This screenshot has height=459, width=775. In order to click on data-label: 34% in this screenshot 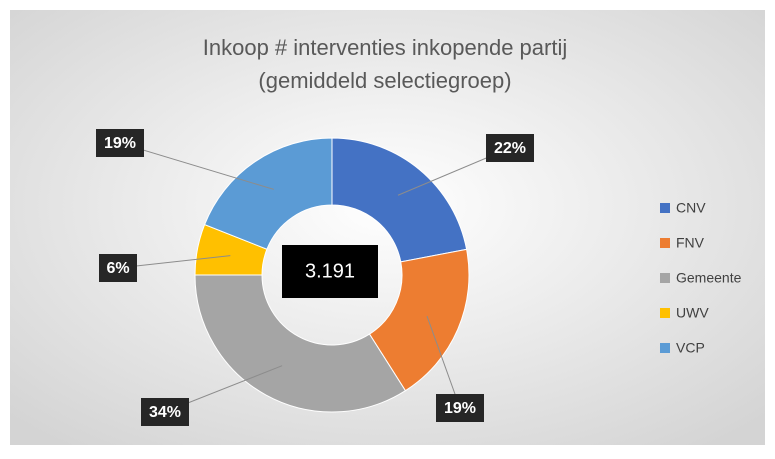, I will do `click(165, 412)`.